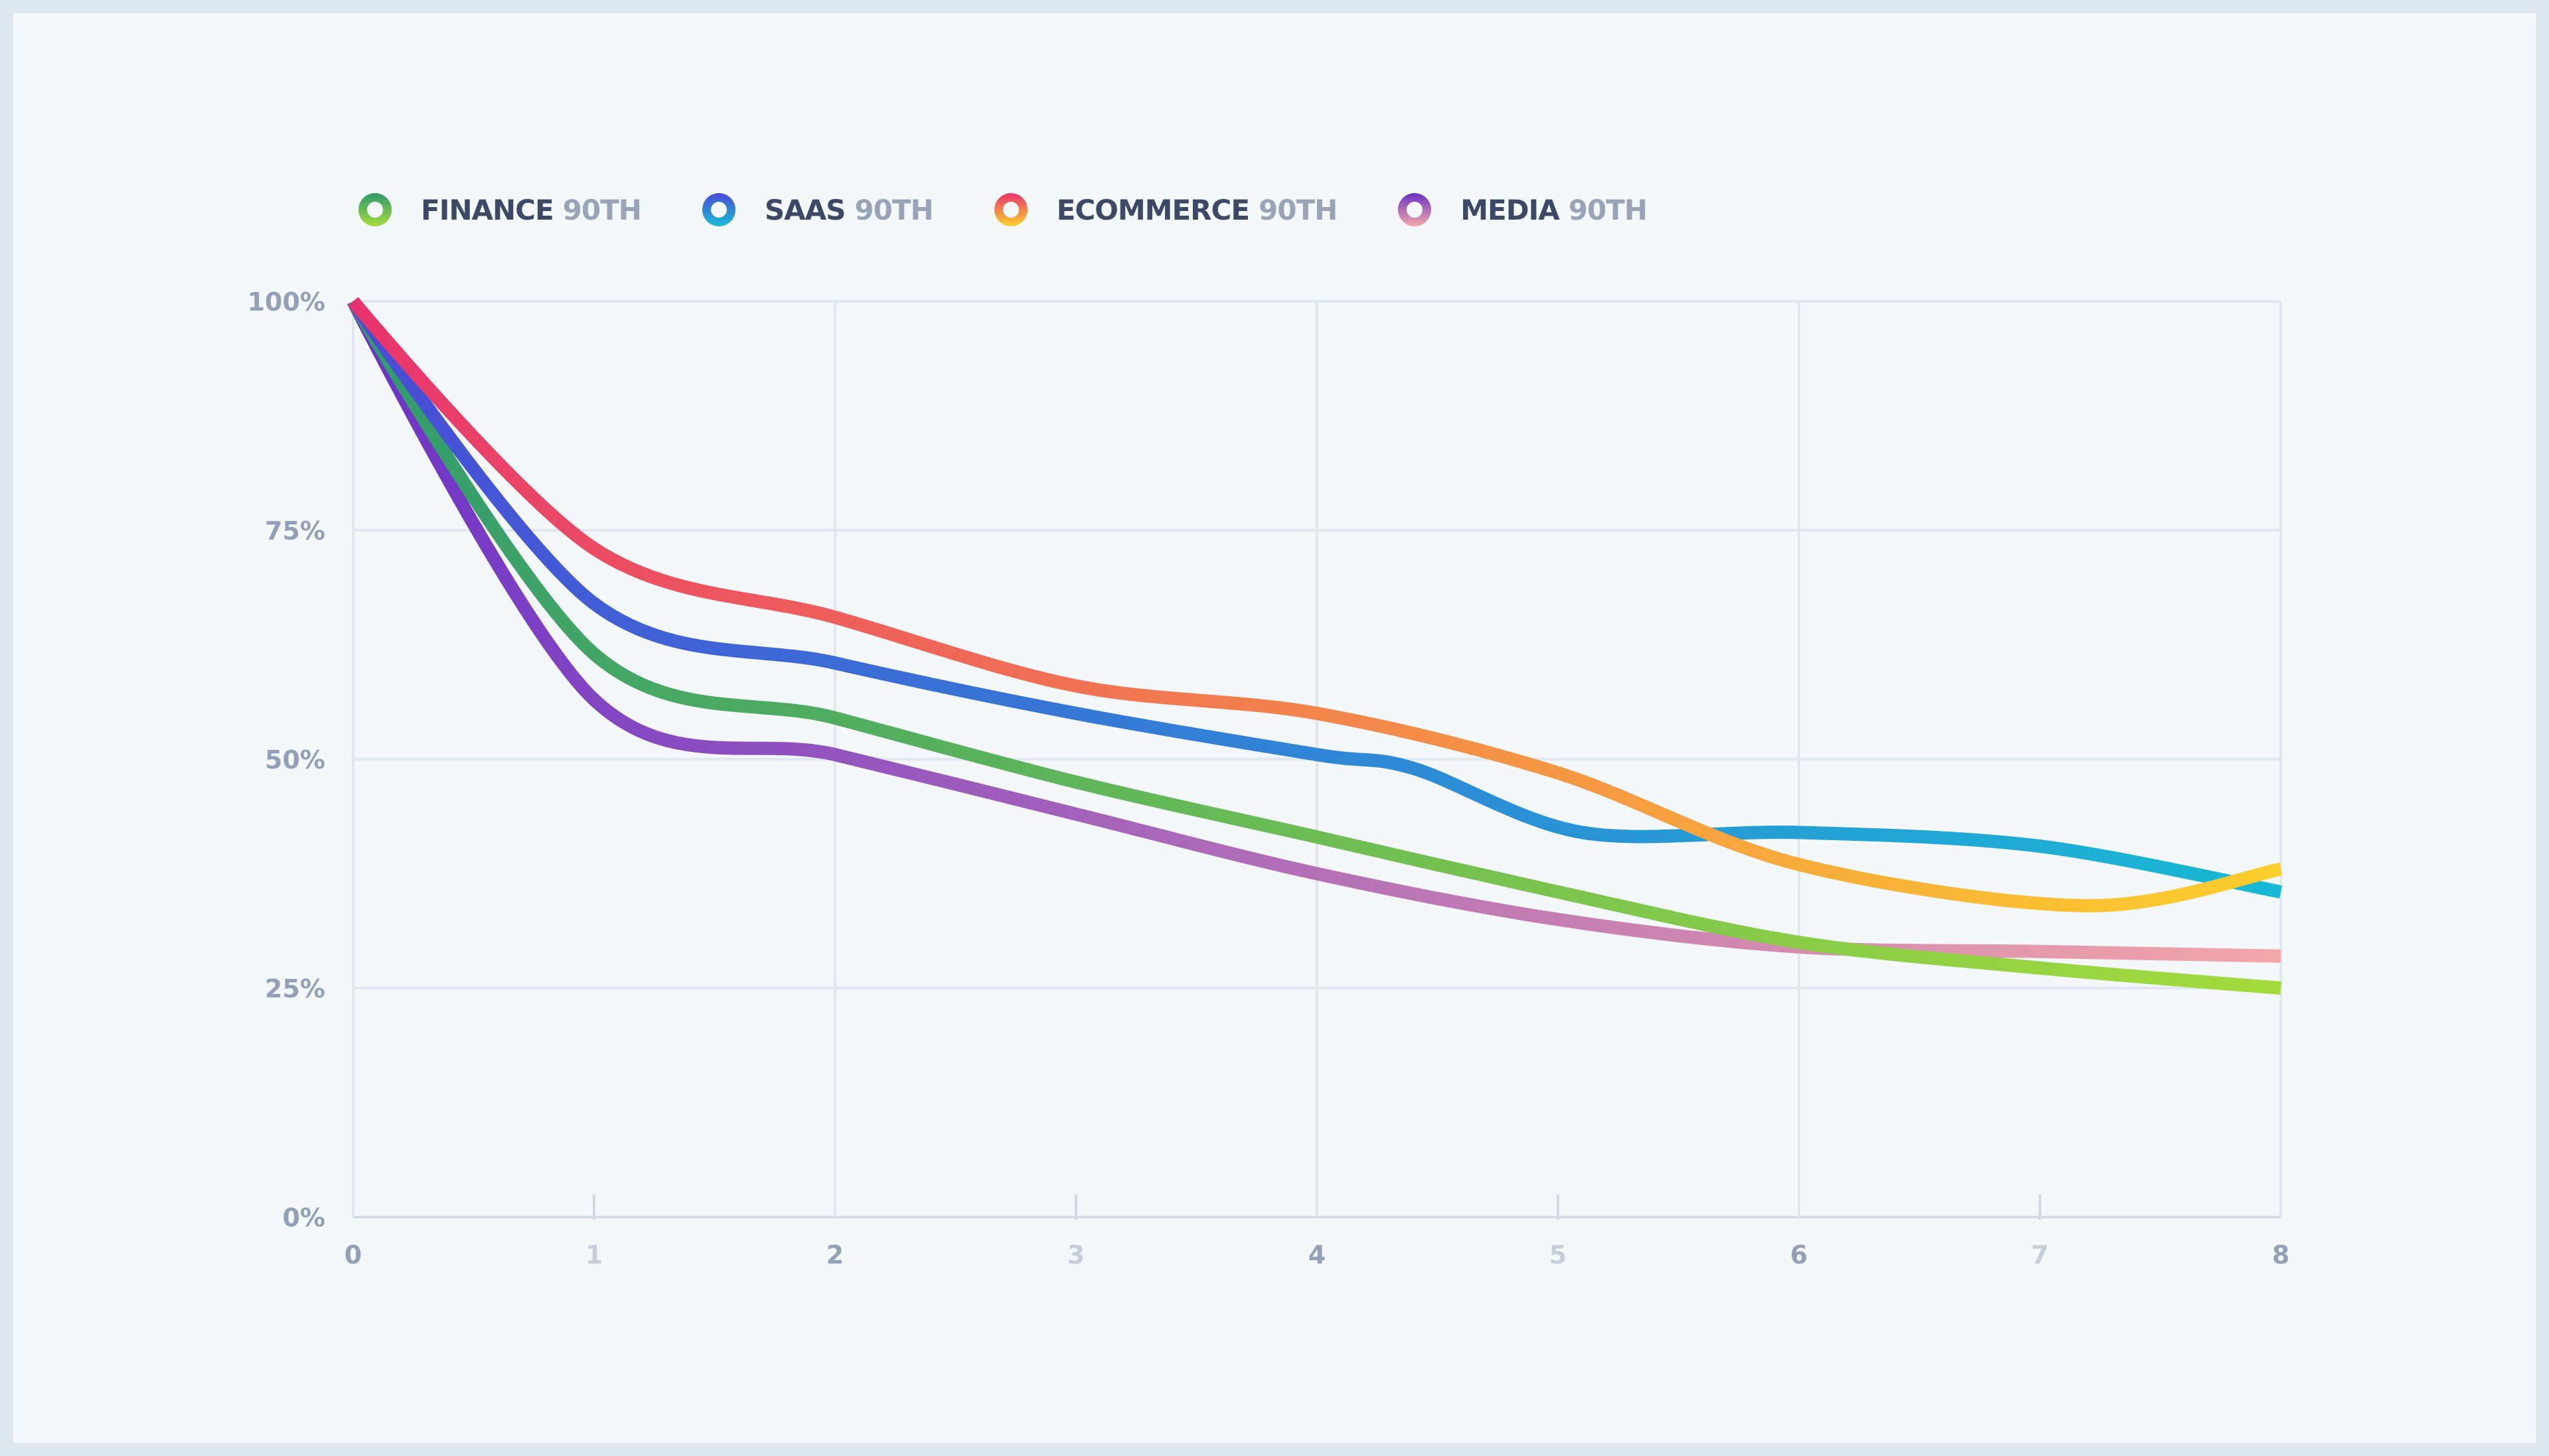 The width and height of the screenshot is (2549, 1456). Describe the element at coordinates (286, 302) in the screenshot. I see `y-tick-label-4: 100%` at that location.